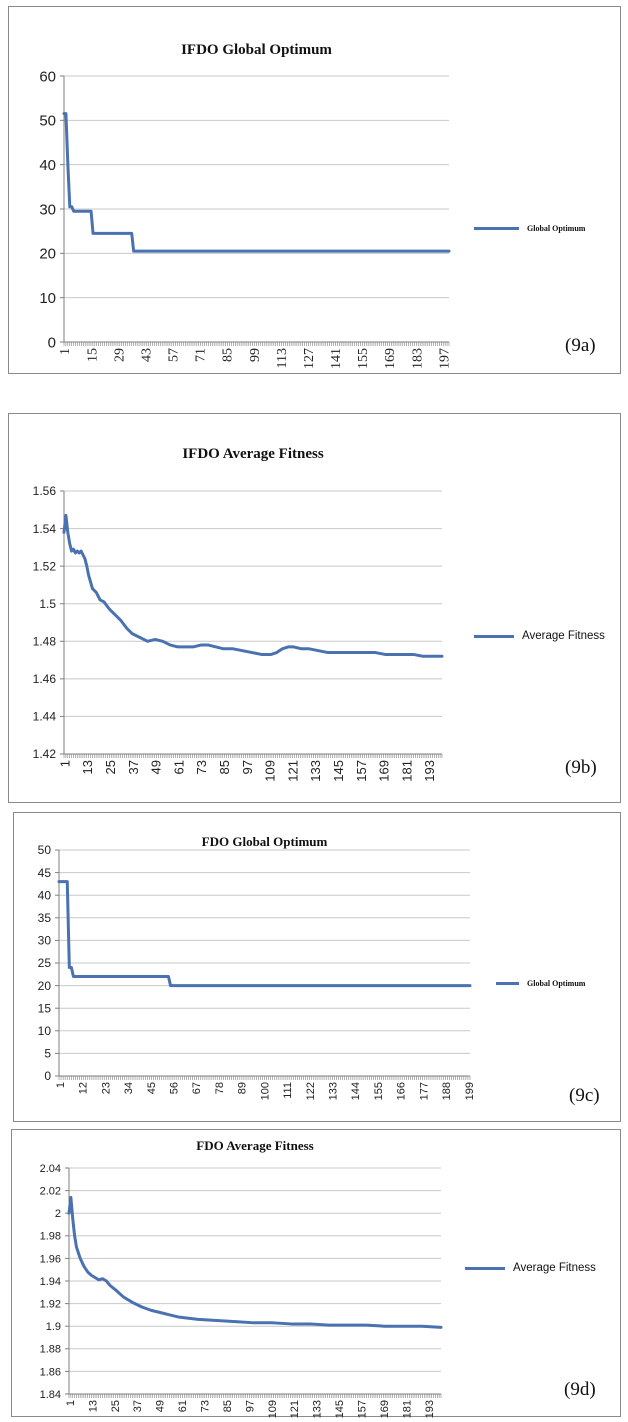 The width and height of the screenshot is (628, 1422). Describe the element at coordinates (47, 76) in the screenshot. I see `y-tick-label: 60` at that location.